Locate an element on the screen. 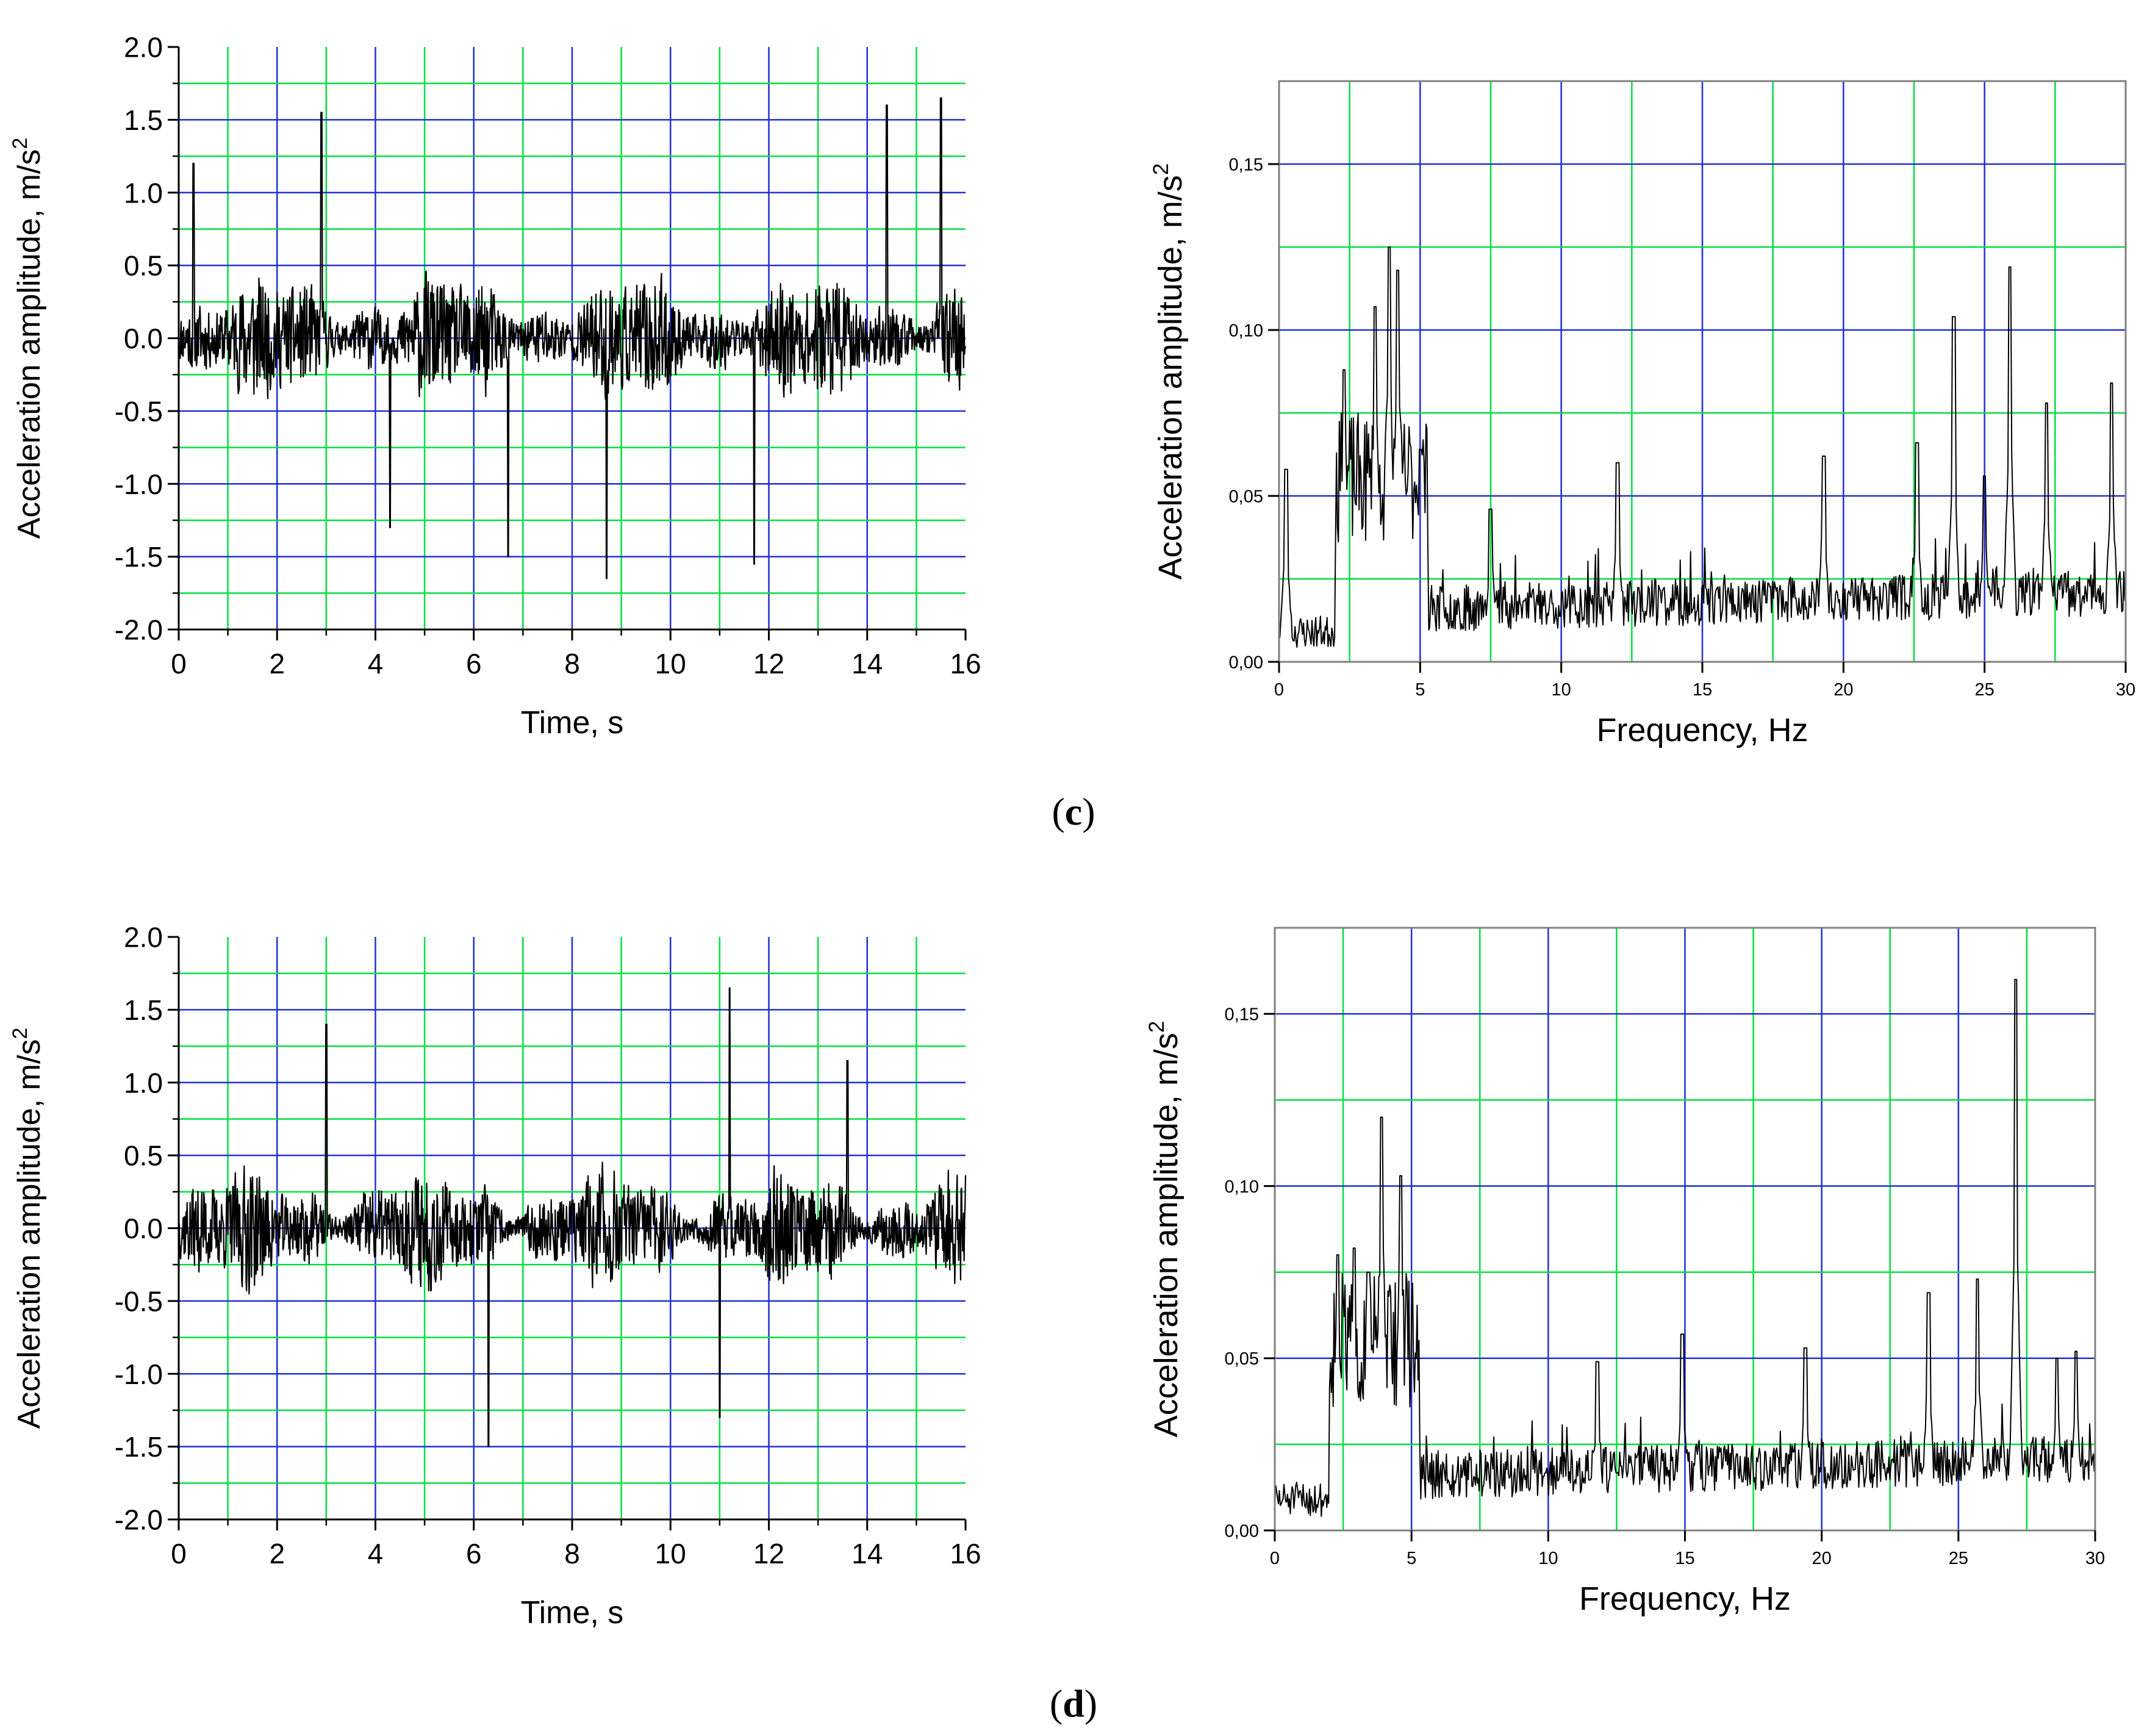  panel-label-c: (c) is located at coordinates (1073, 811).